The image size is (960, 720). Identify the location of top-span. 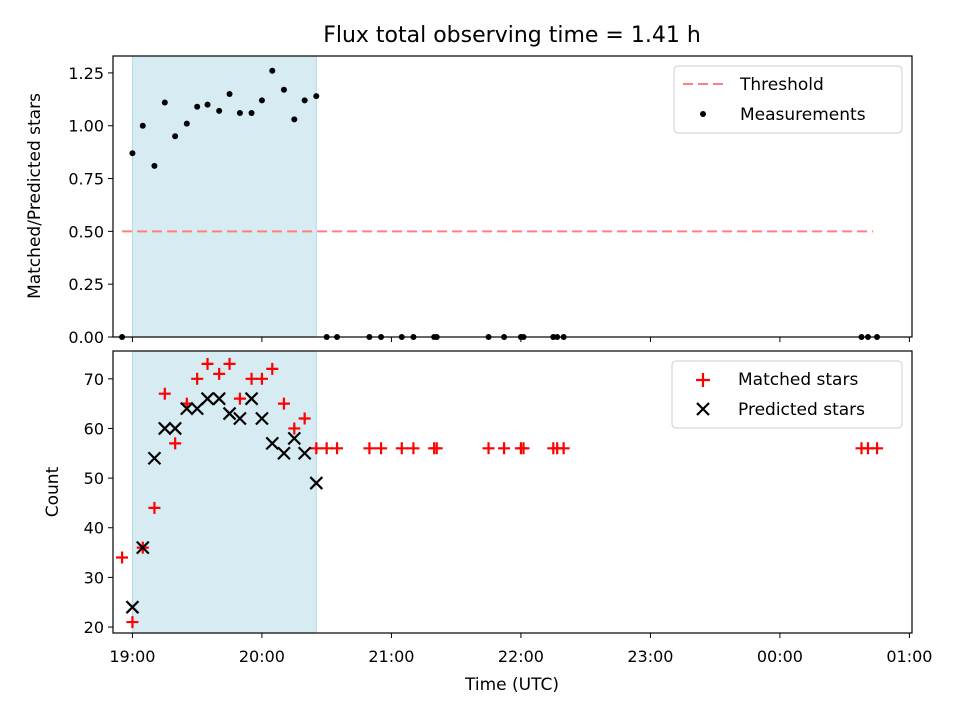
(224, 196).